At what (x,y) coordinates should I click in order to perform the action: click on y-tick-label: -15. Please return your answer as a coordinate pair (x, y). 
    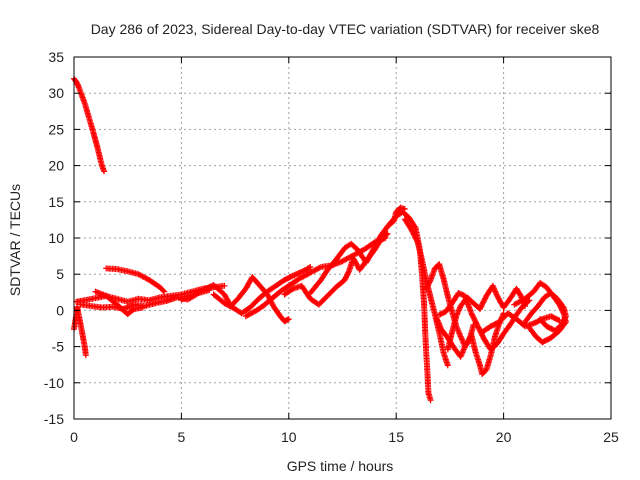
    Looking at the image, I should click on (54, 419).